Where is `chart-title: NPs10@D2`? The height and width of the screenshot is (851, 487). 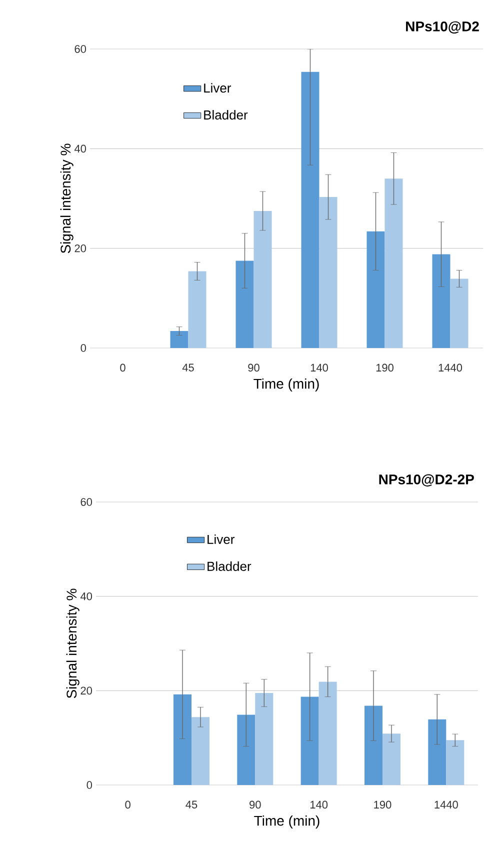 chart-title: NPs10@D2 is located at coordinates (442, 27).